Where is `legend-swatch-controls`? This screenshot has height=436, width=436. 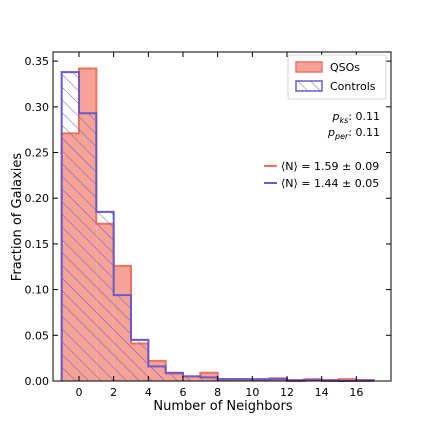 legend-swatch-controls is located at coordinates (309, 86).